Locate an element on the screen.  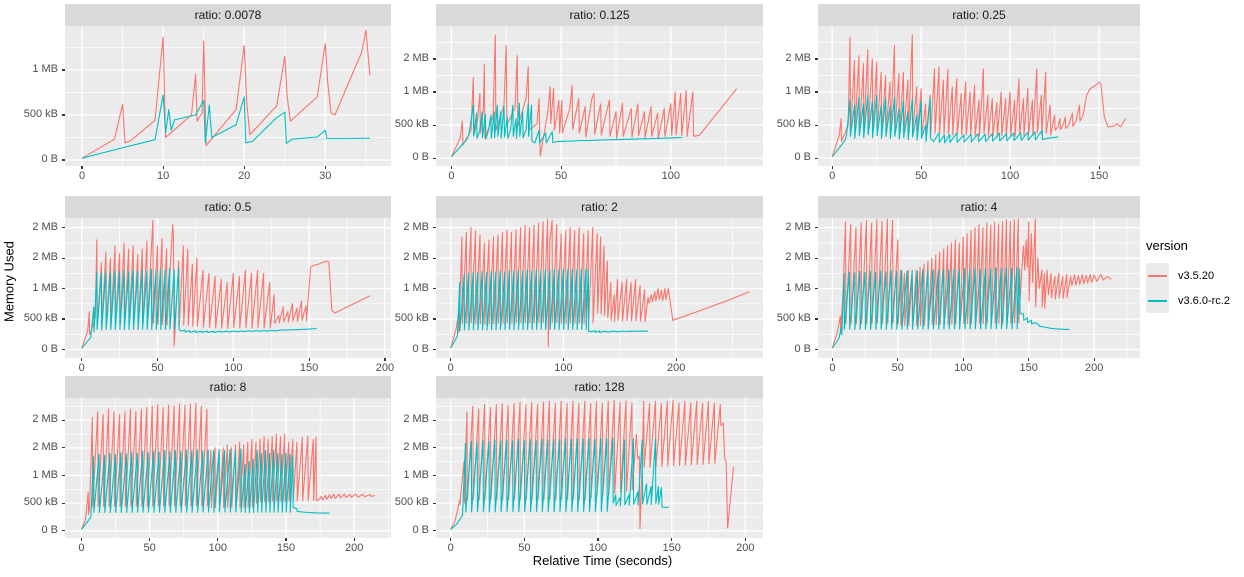
facet-strip: ratio: 0.25 is located at coordinates (979, 15).